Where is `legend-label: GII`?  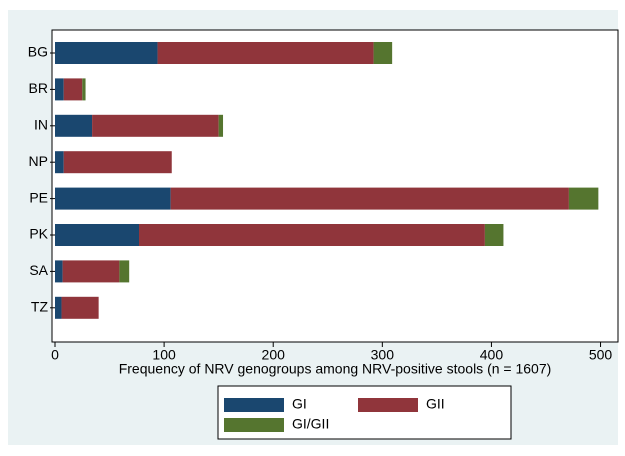 legend-label: GII is located at coordinates (435, 404).